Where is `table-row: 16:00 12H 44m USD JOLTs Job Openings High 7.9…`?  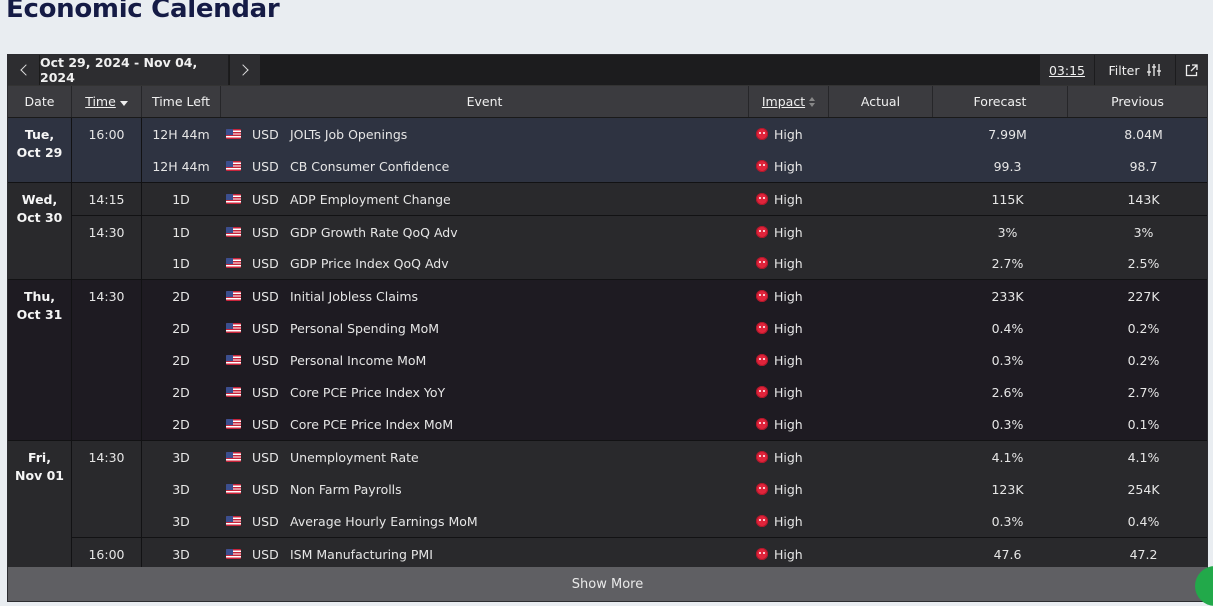 table-row: 16:00 12H 44m USD JOLTs Job Openings High 7.9… is located at coordinates (639, 134).